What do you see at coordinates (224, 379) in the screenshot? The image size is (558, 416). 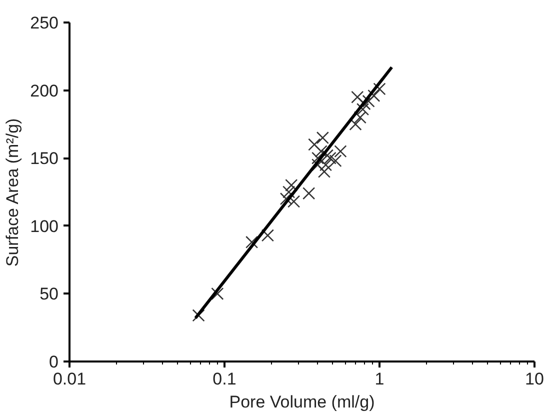 I see `x-tick-label: 0.1` at bounding box center [224, 379].